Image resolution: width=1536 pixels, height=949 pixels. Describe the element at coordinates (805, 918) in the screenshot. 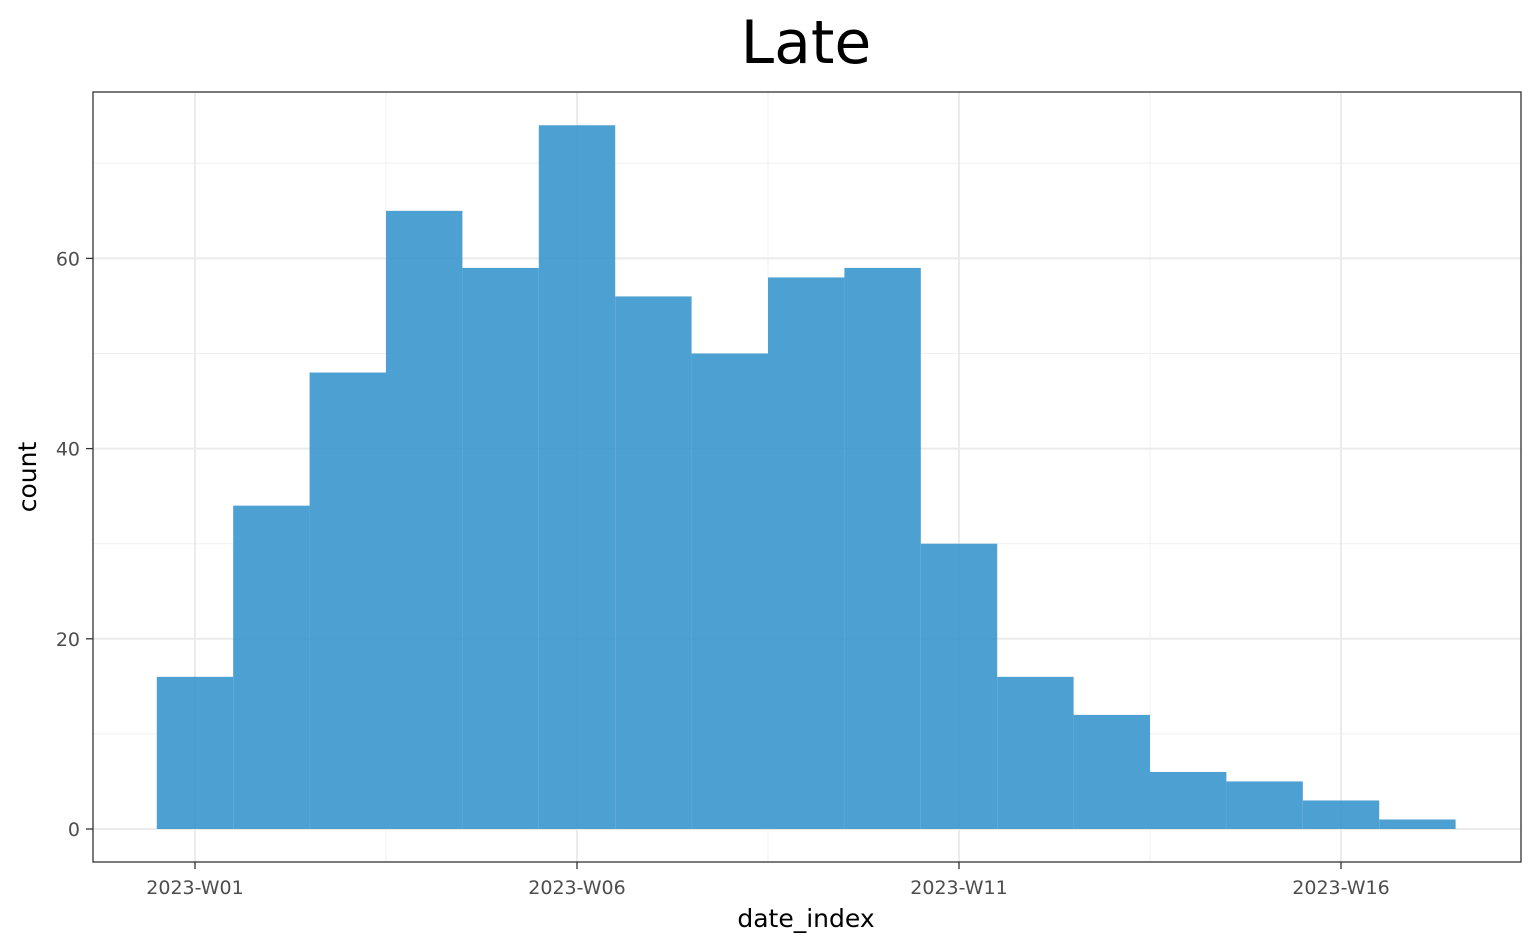

I see `x-axis-title: date_index` at that location.